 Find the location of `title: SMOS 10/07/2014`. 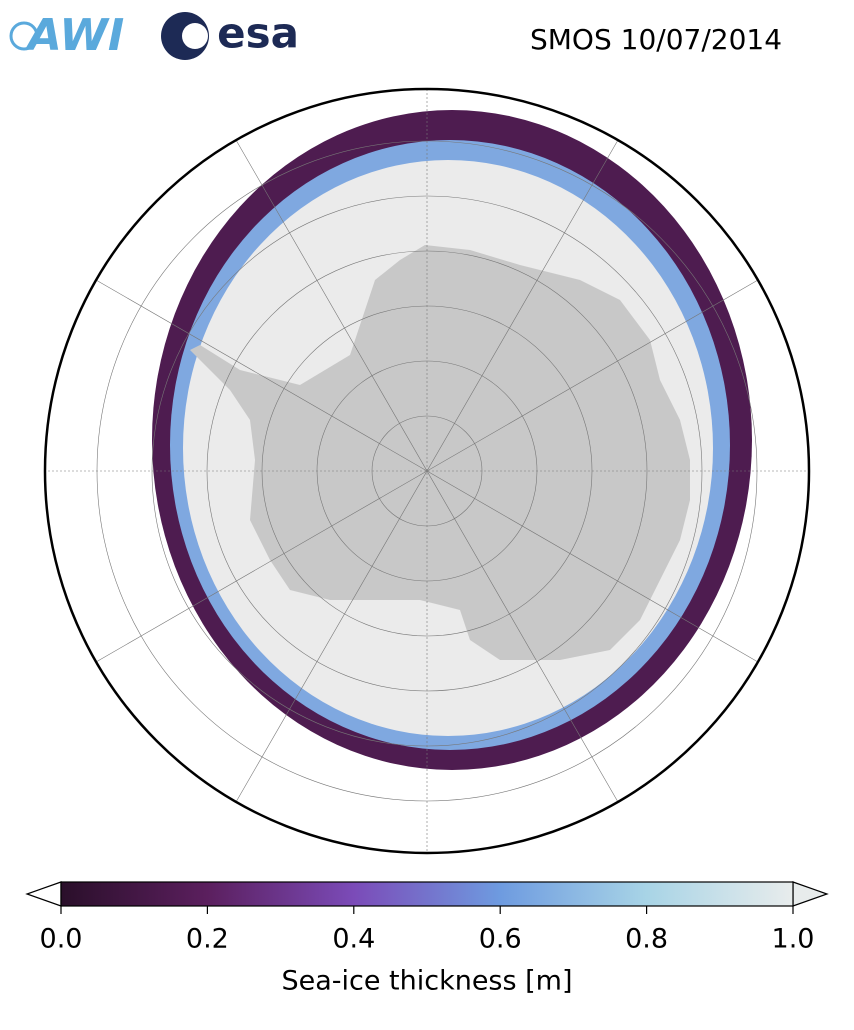

title: SMOS 10/07/2014 is located at coordinates (656, 39).